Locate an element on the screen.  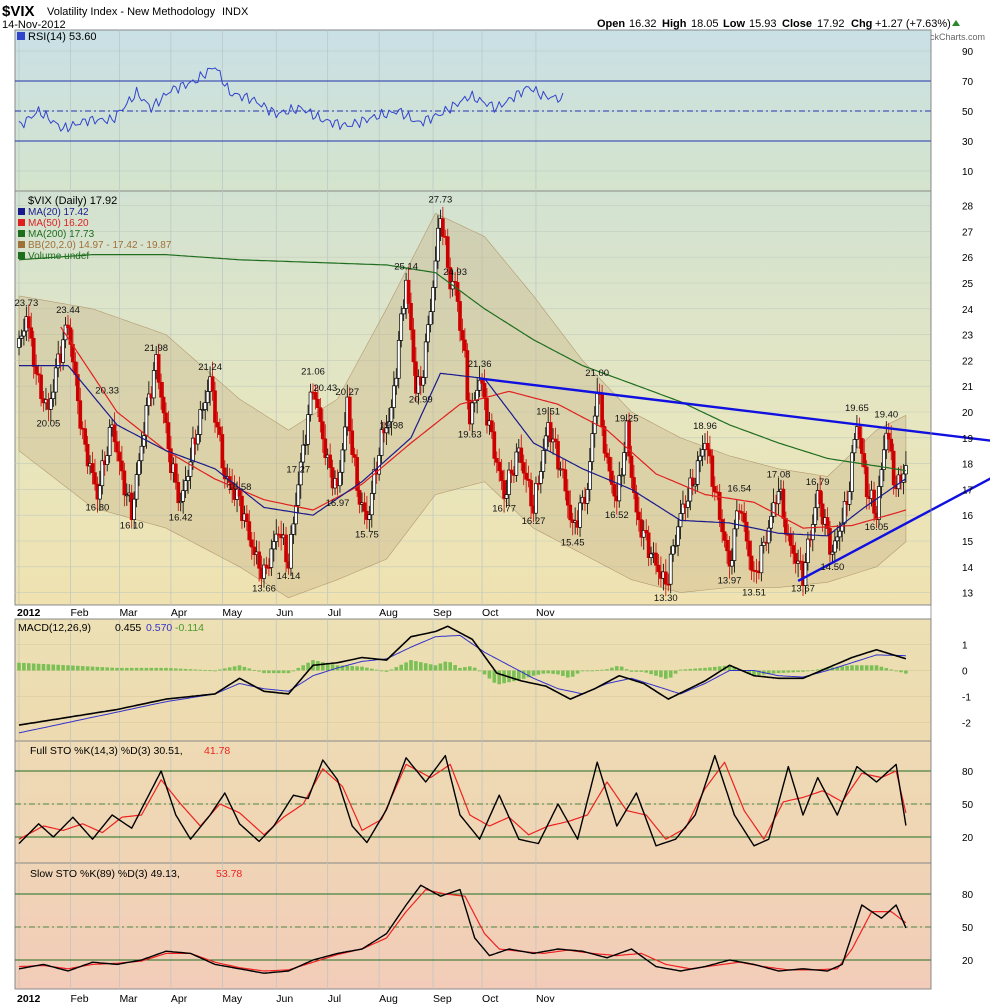
month-label: May is located at coordinates (232, 999).